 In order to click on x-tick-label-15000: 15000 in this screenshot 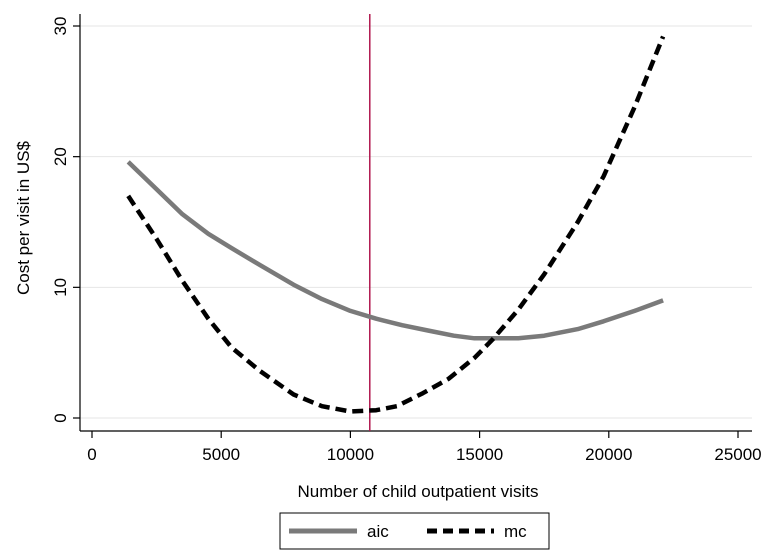, I will do `click(479, 454)`.